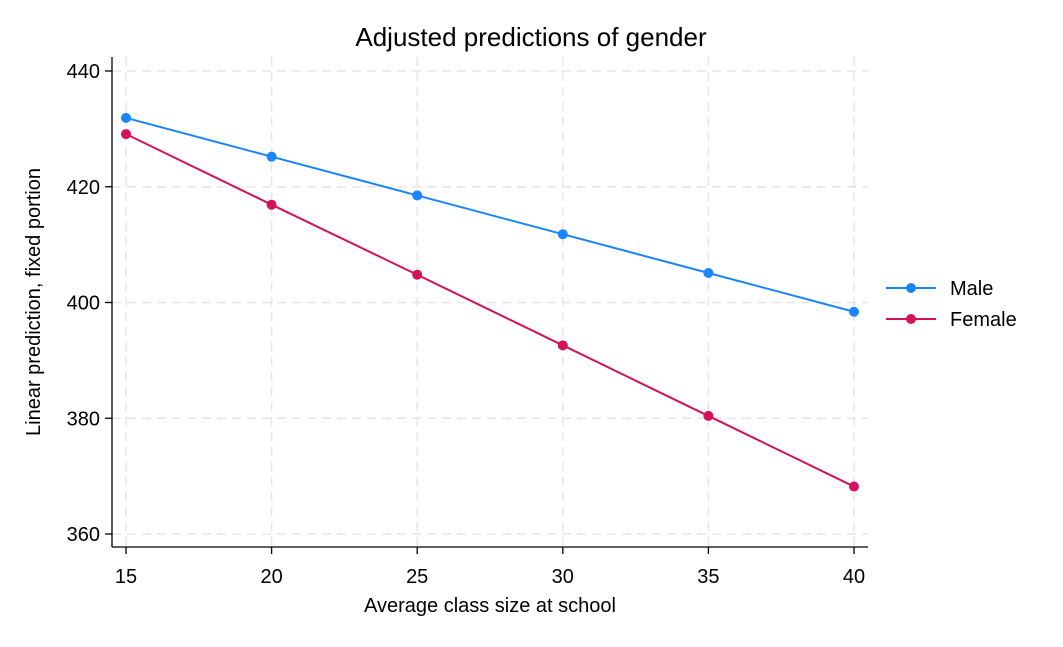 Image resolution: width=1063 pixels, height=647 pixels. I want to click on y-tick-label: 360, so click(83, 535).